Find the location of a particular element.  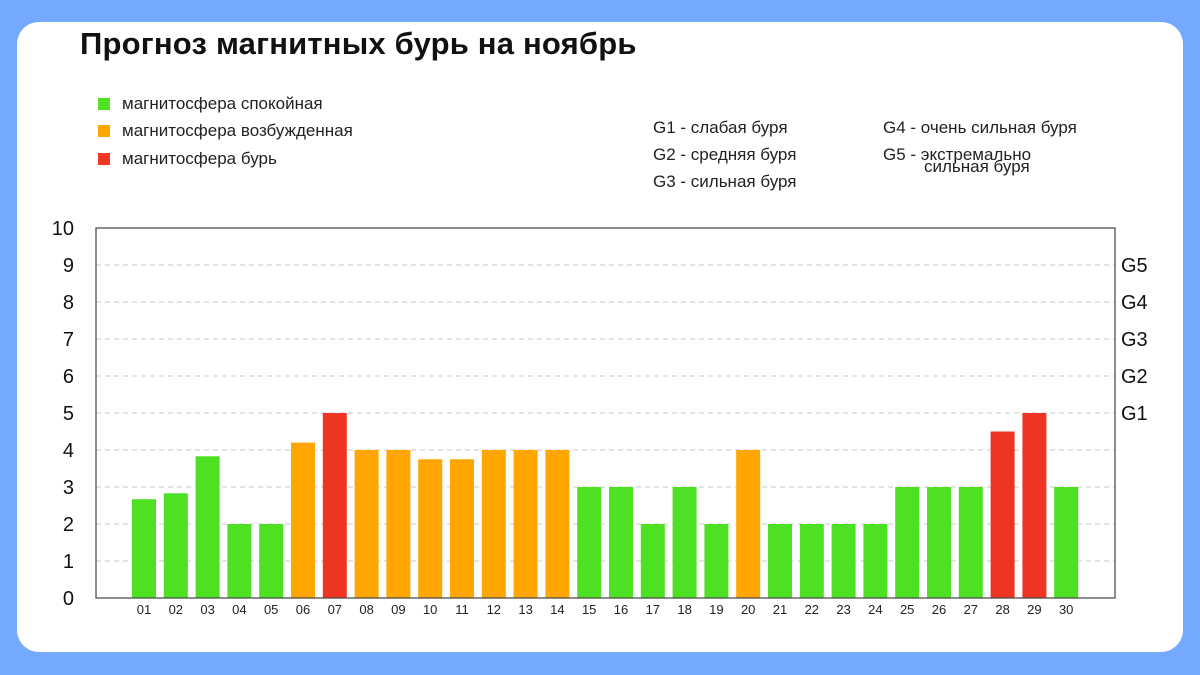

x-tick-label: 27 is located at coordinates (971, 609).